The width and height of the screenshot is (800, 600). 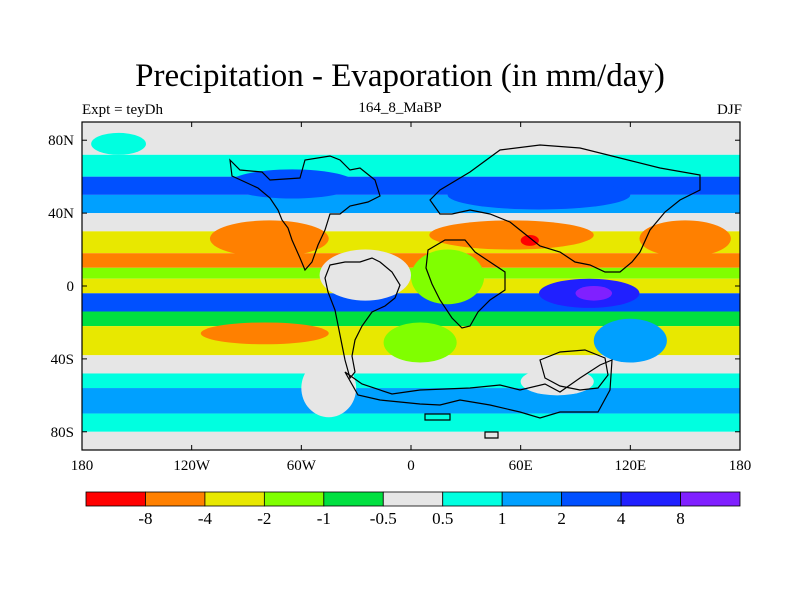 What do you see at coordinates (400, 108) in the screenshot?
I see `period-label: 164_8_MaBP` at bounding box center [400, 108].